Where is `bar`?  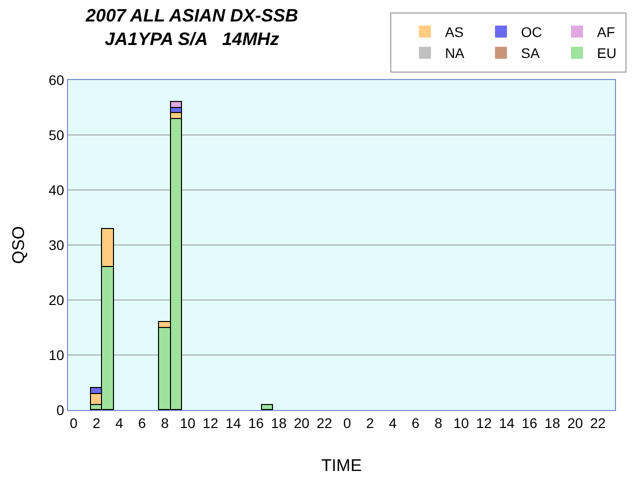
bar is located at coordinates (267, 407).